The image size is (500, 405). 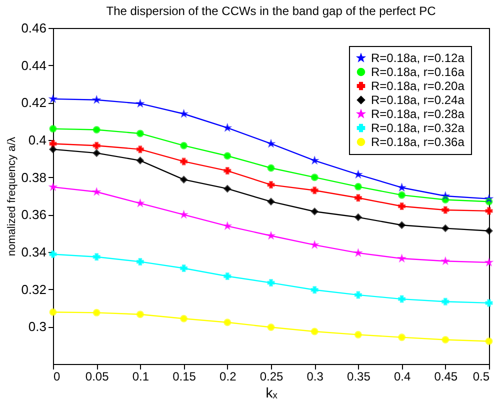 I want to click on x-tick-label: 0, so click(x=57, y=377).